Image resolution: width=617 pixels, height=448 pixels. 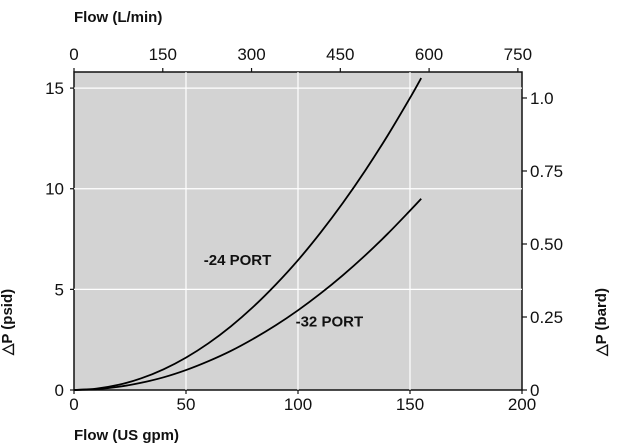 What do you see at coordinates (410, 404) in the screenshot?
I see `x-tick-label: 150` at bounding box center [410, 404].